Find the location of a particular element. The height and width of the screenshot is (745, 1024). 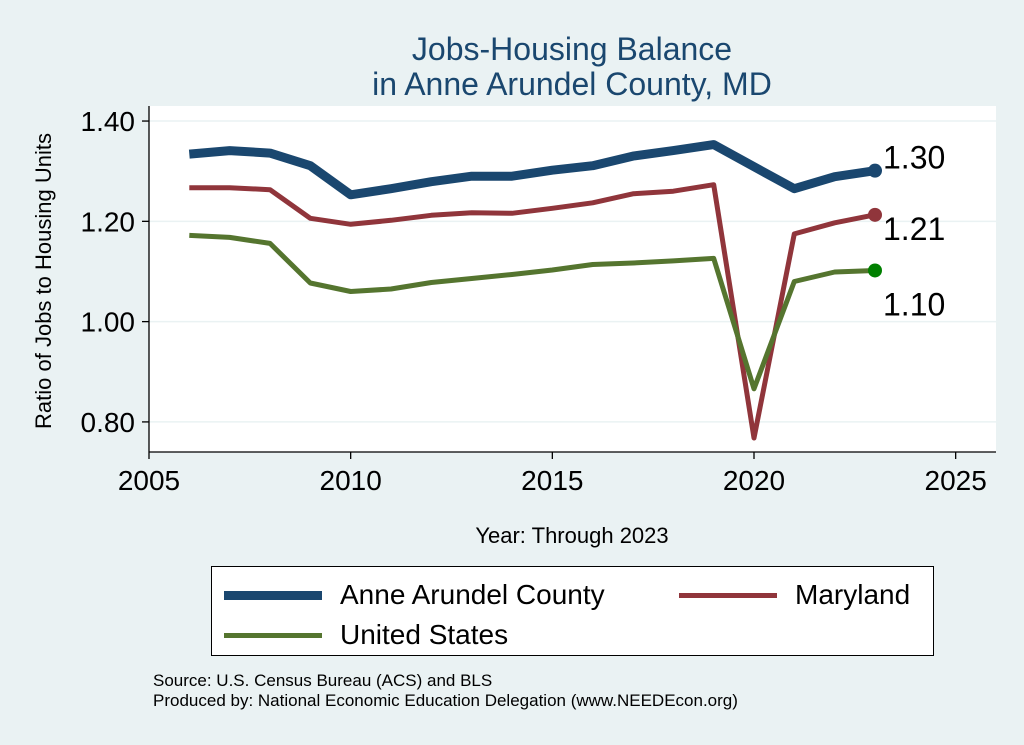

y-axis-label: Ratio of Jobs to Housing Units is located at coordinates (43, 281).